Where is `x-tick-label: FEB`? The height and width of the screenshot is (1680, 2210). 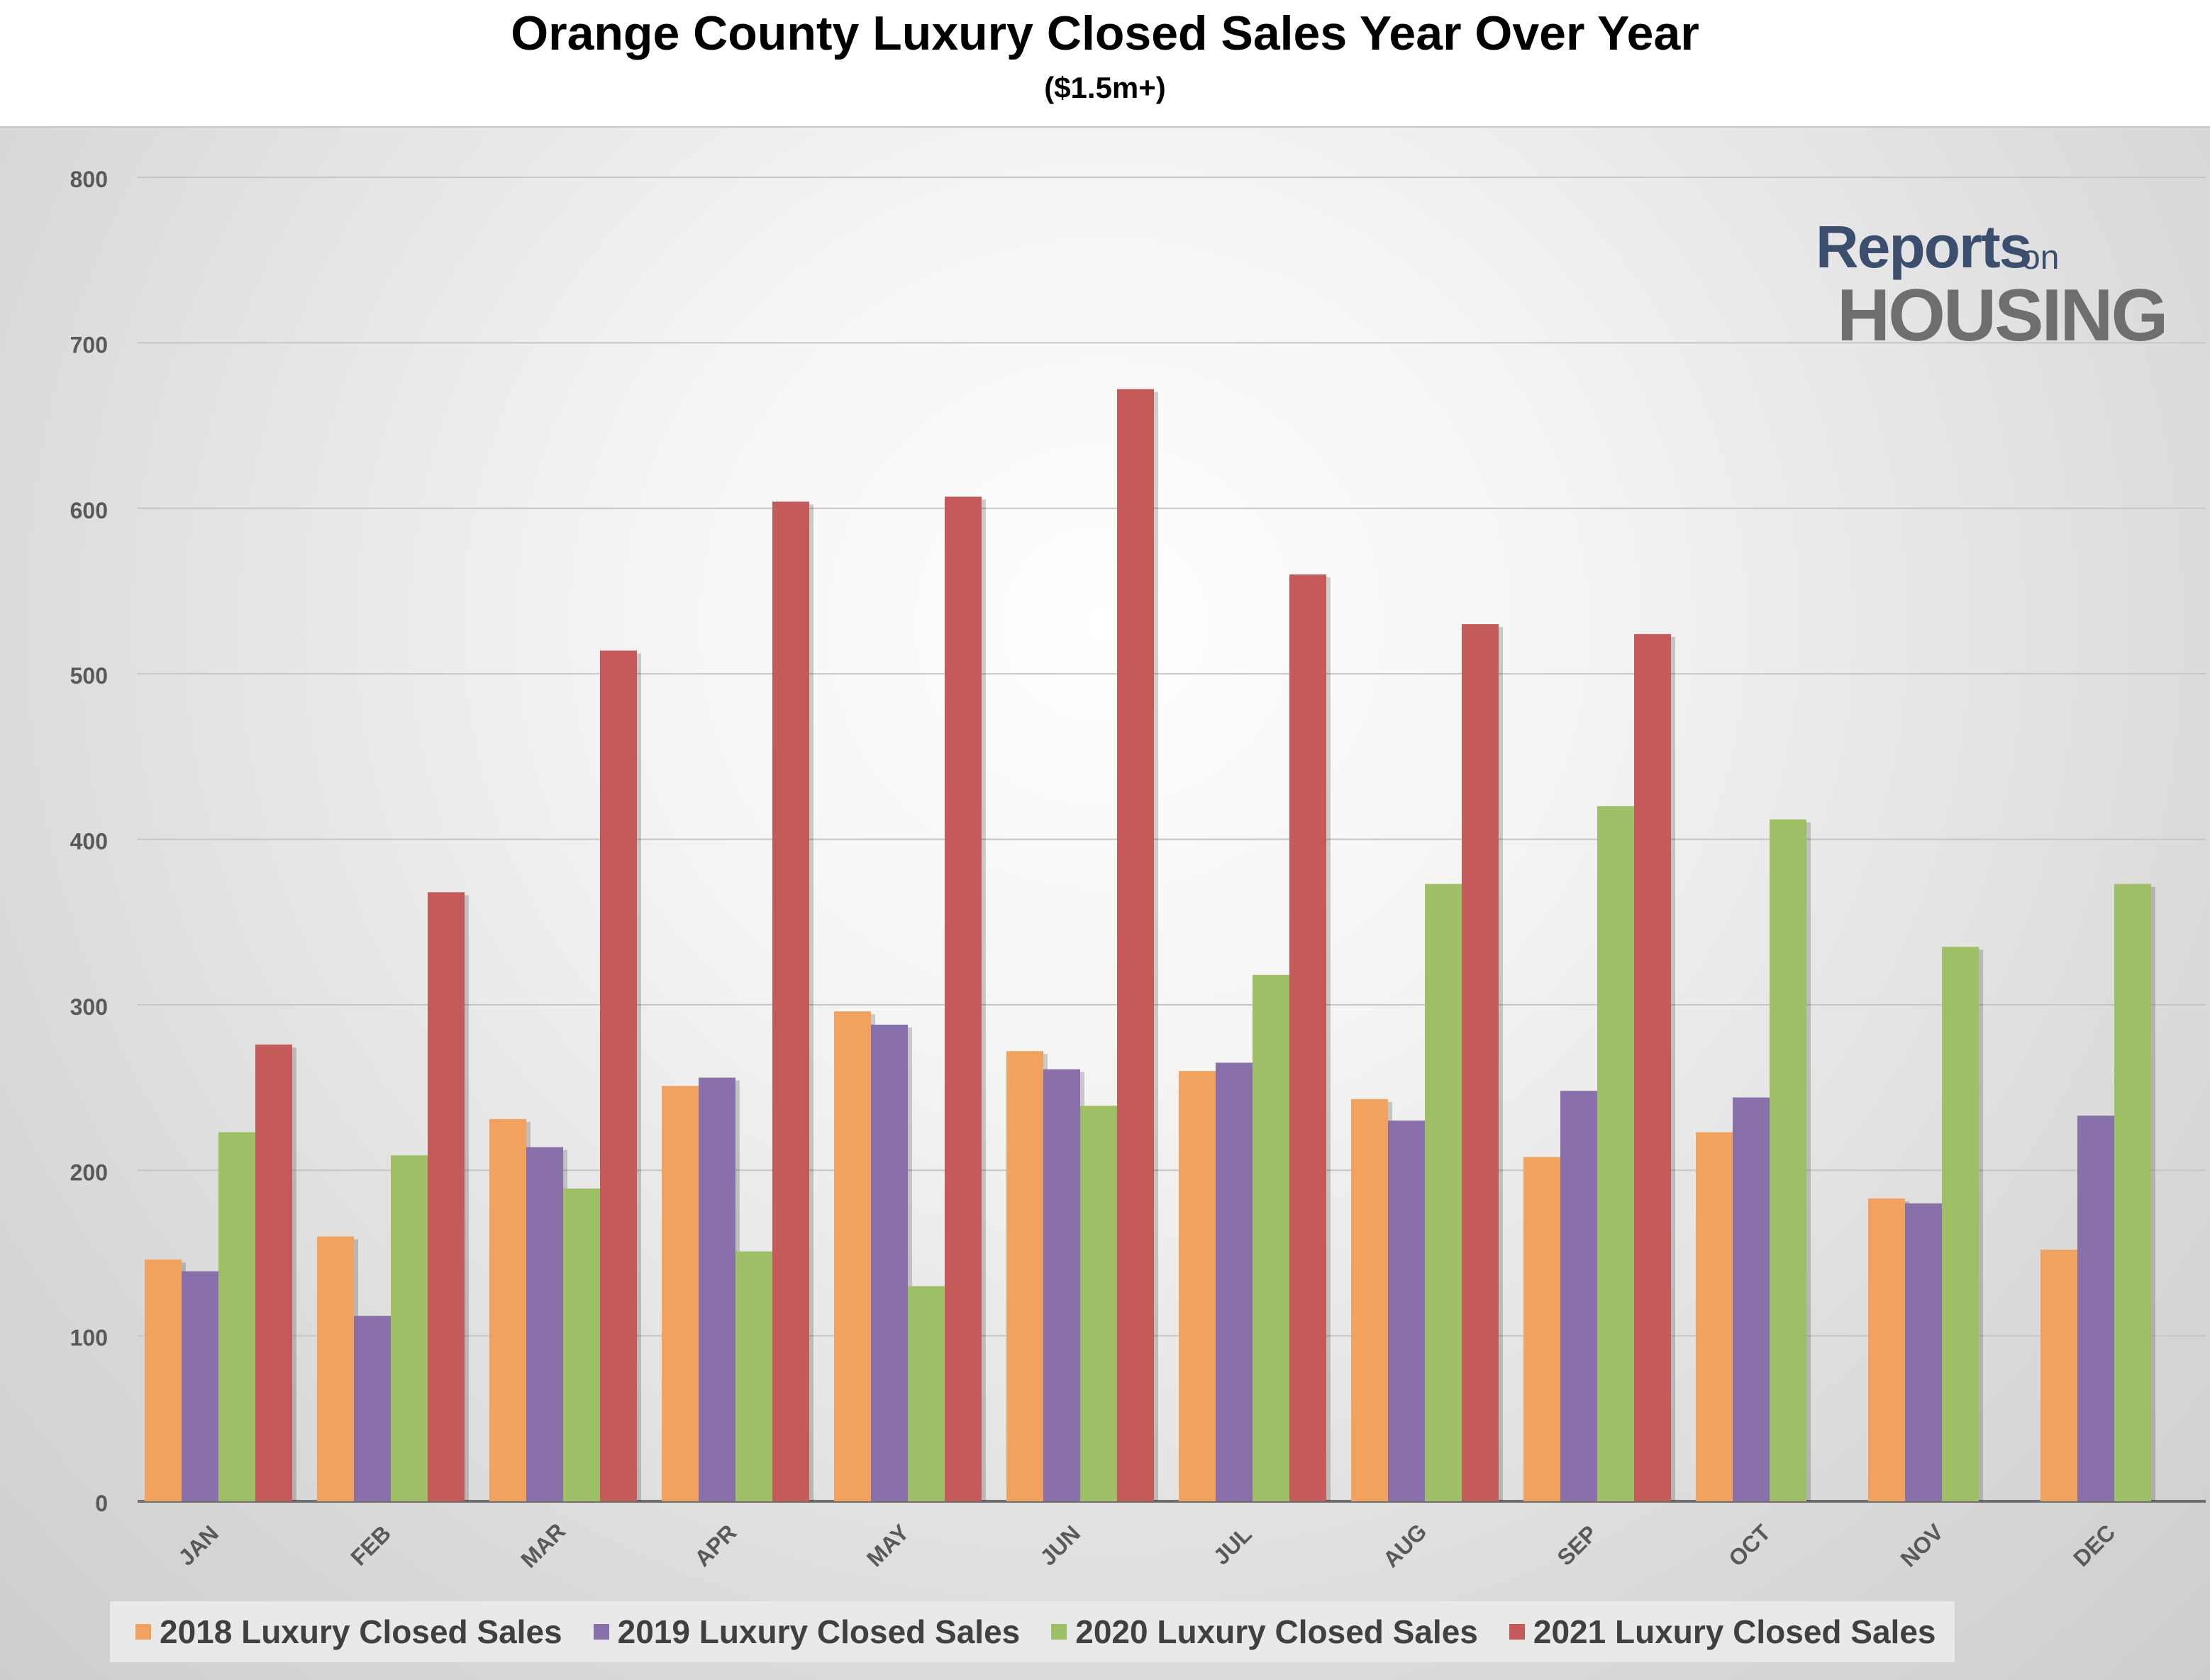 x-tick-label: FEB is located at coordinates (370, 1546).